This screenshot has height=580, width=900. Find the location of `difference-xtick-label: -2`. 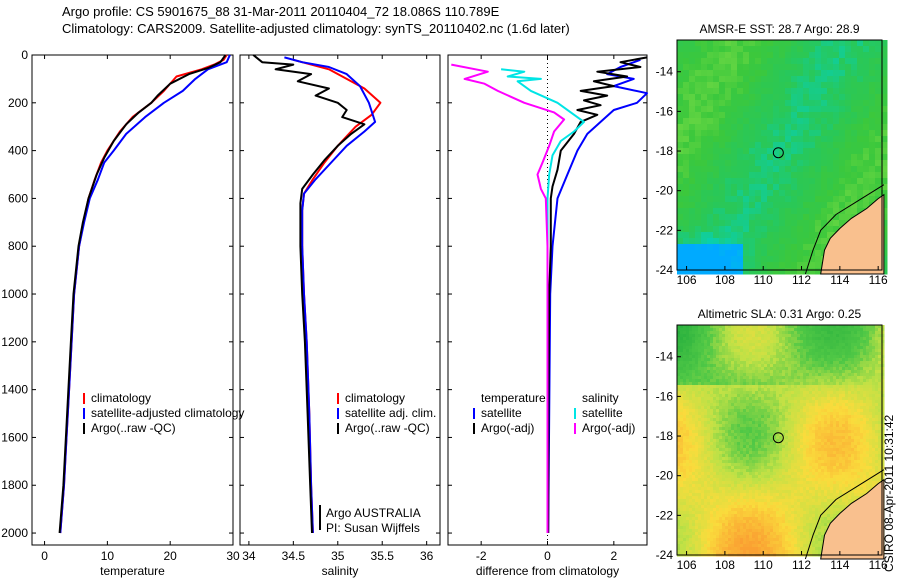

difference-xtick-label: -2 is located at coordinates (481, 556).